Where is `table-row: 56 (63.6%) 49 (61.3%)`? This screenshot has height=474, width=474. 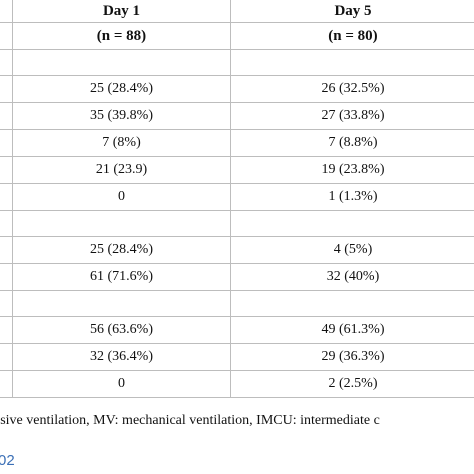 table-row: 56 (63.6%) 49 (61.3%) is located at coordinates (237, 330).